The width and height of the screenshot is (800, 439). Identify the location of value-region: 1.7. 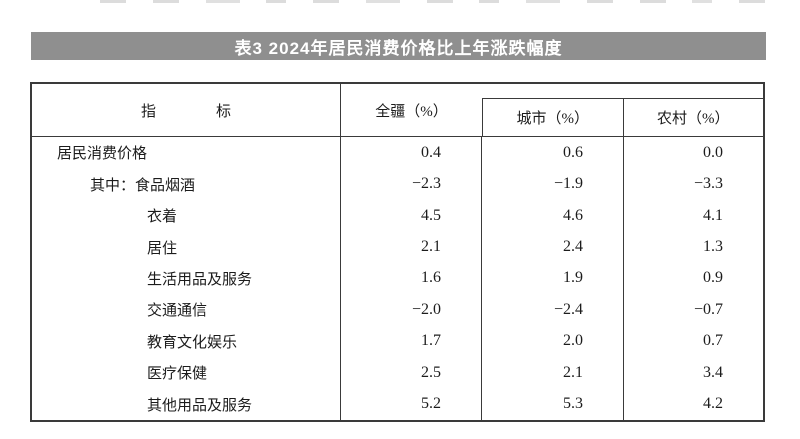
(411, 341).